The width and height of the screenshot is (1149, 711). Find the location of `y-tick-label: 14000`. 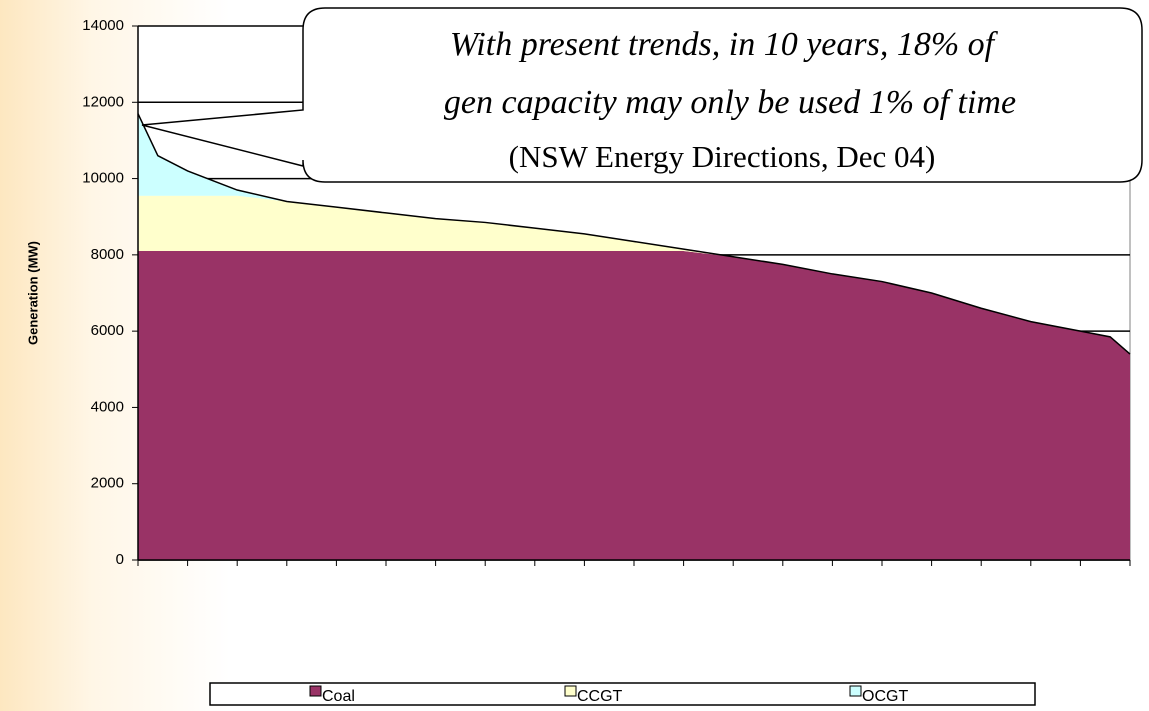

y-tick-label: 14000 is located at coordinates (103, 25).